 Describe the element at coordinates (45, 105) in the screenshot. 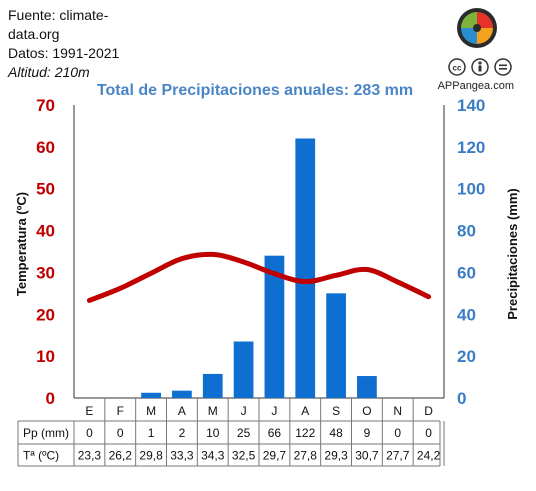

I see `y-tick-left: 70` at that location.